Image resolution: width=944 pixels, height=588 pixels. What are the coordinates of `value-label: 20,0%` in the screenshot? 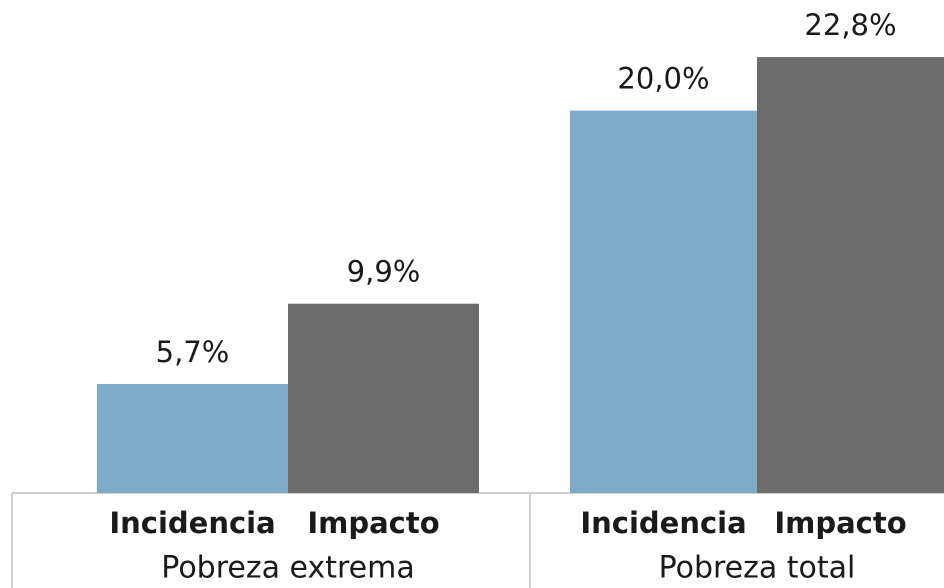 It's located at (663, 79).